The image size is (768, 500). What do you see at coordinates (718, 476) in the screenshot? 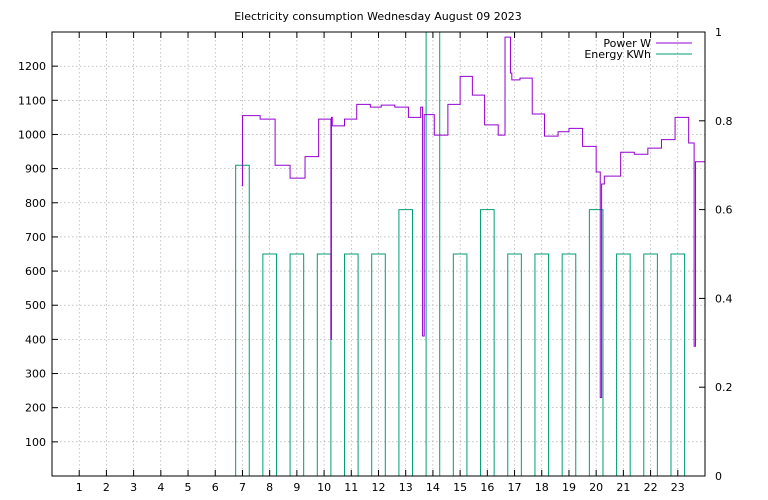
I see `y2-tick-label: 0` at bounding box center [718, 476].